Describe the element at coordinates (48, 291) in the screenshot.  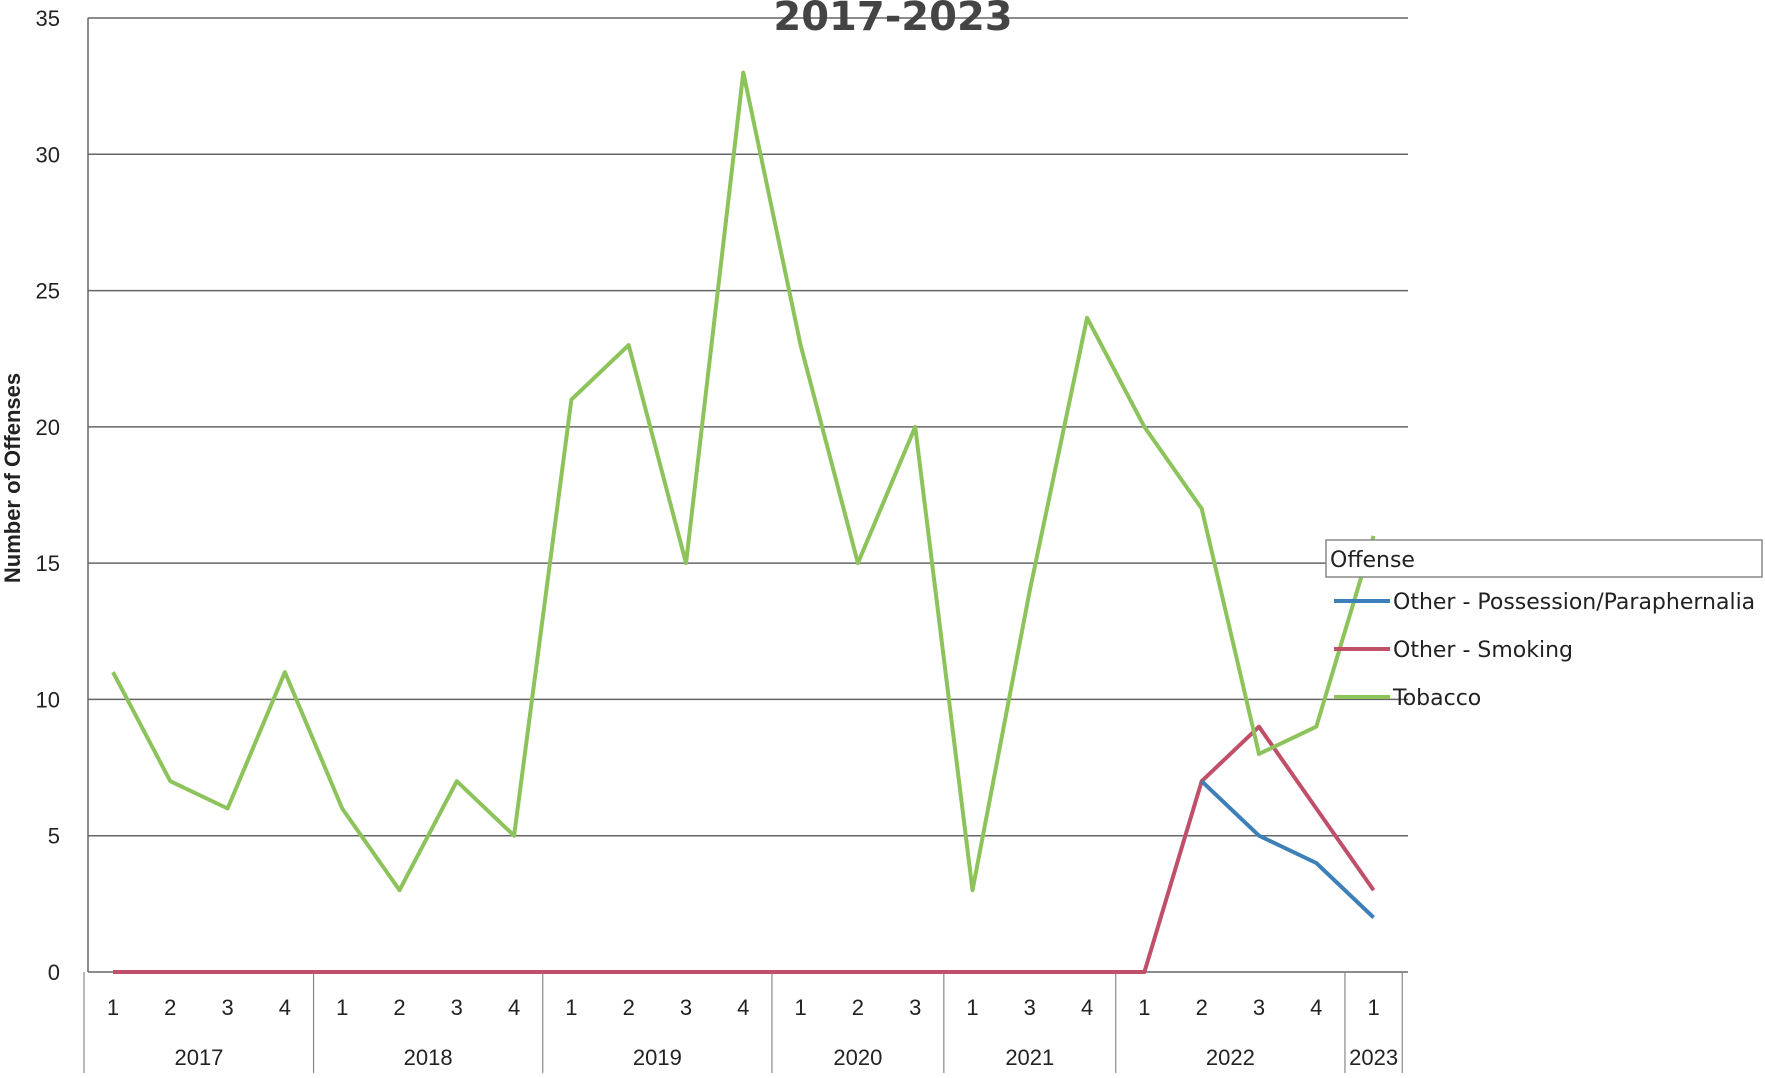
I see `y-tick-label: 25` at that location.